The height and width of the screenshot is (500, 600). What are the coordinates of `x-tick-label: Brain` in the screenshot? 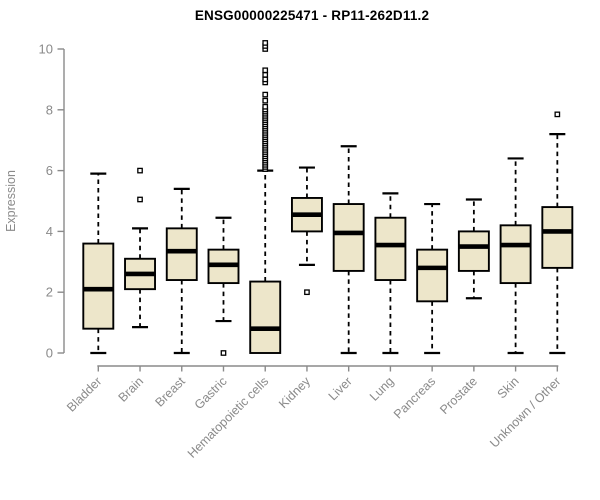 It's located at (131, 389).